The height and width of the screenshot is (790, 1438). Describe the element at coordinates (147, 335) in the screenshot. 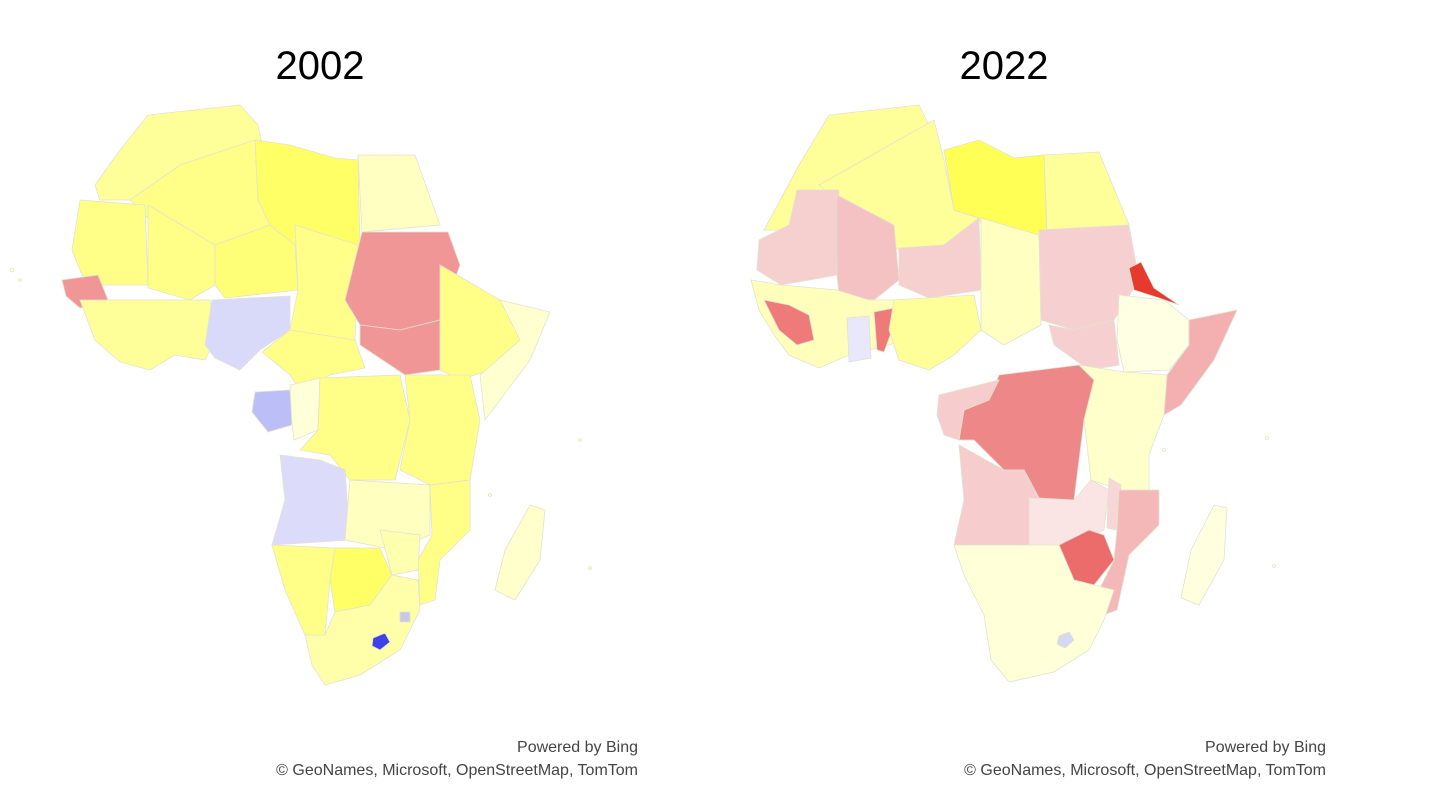

I see `region-west-coast` at that location.